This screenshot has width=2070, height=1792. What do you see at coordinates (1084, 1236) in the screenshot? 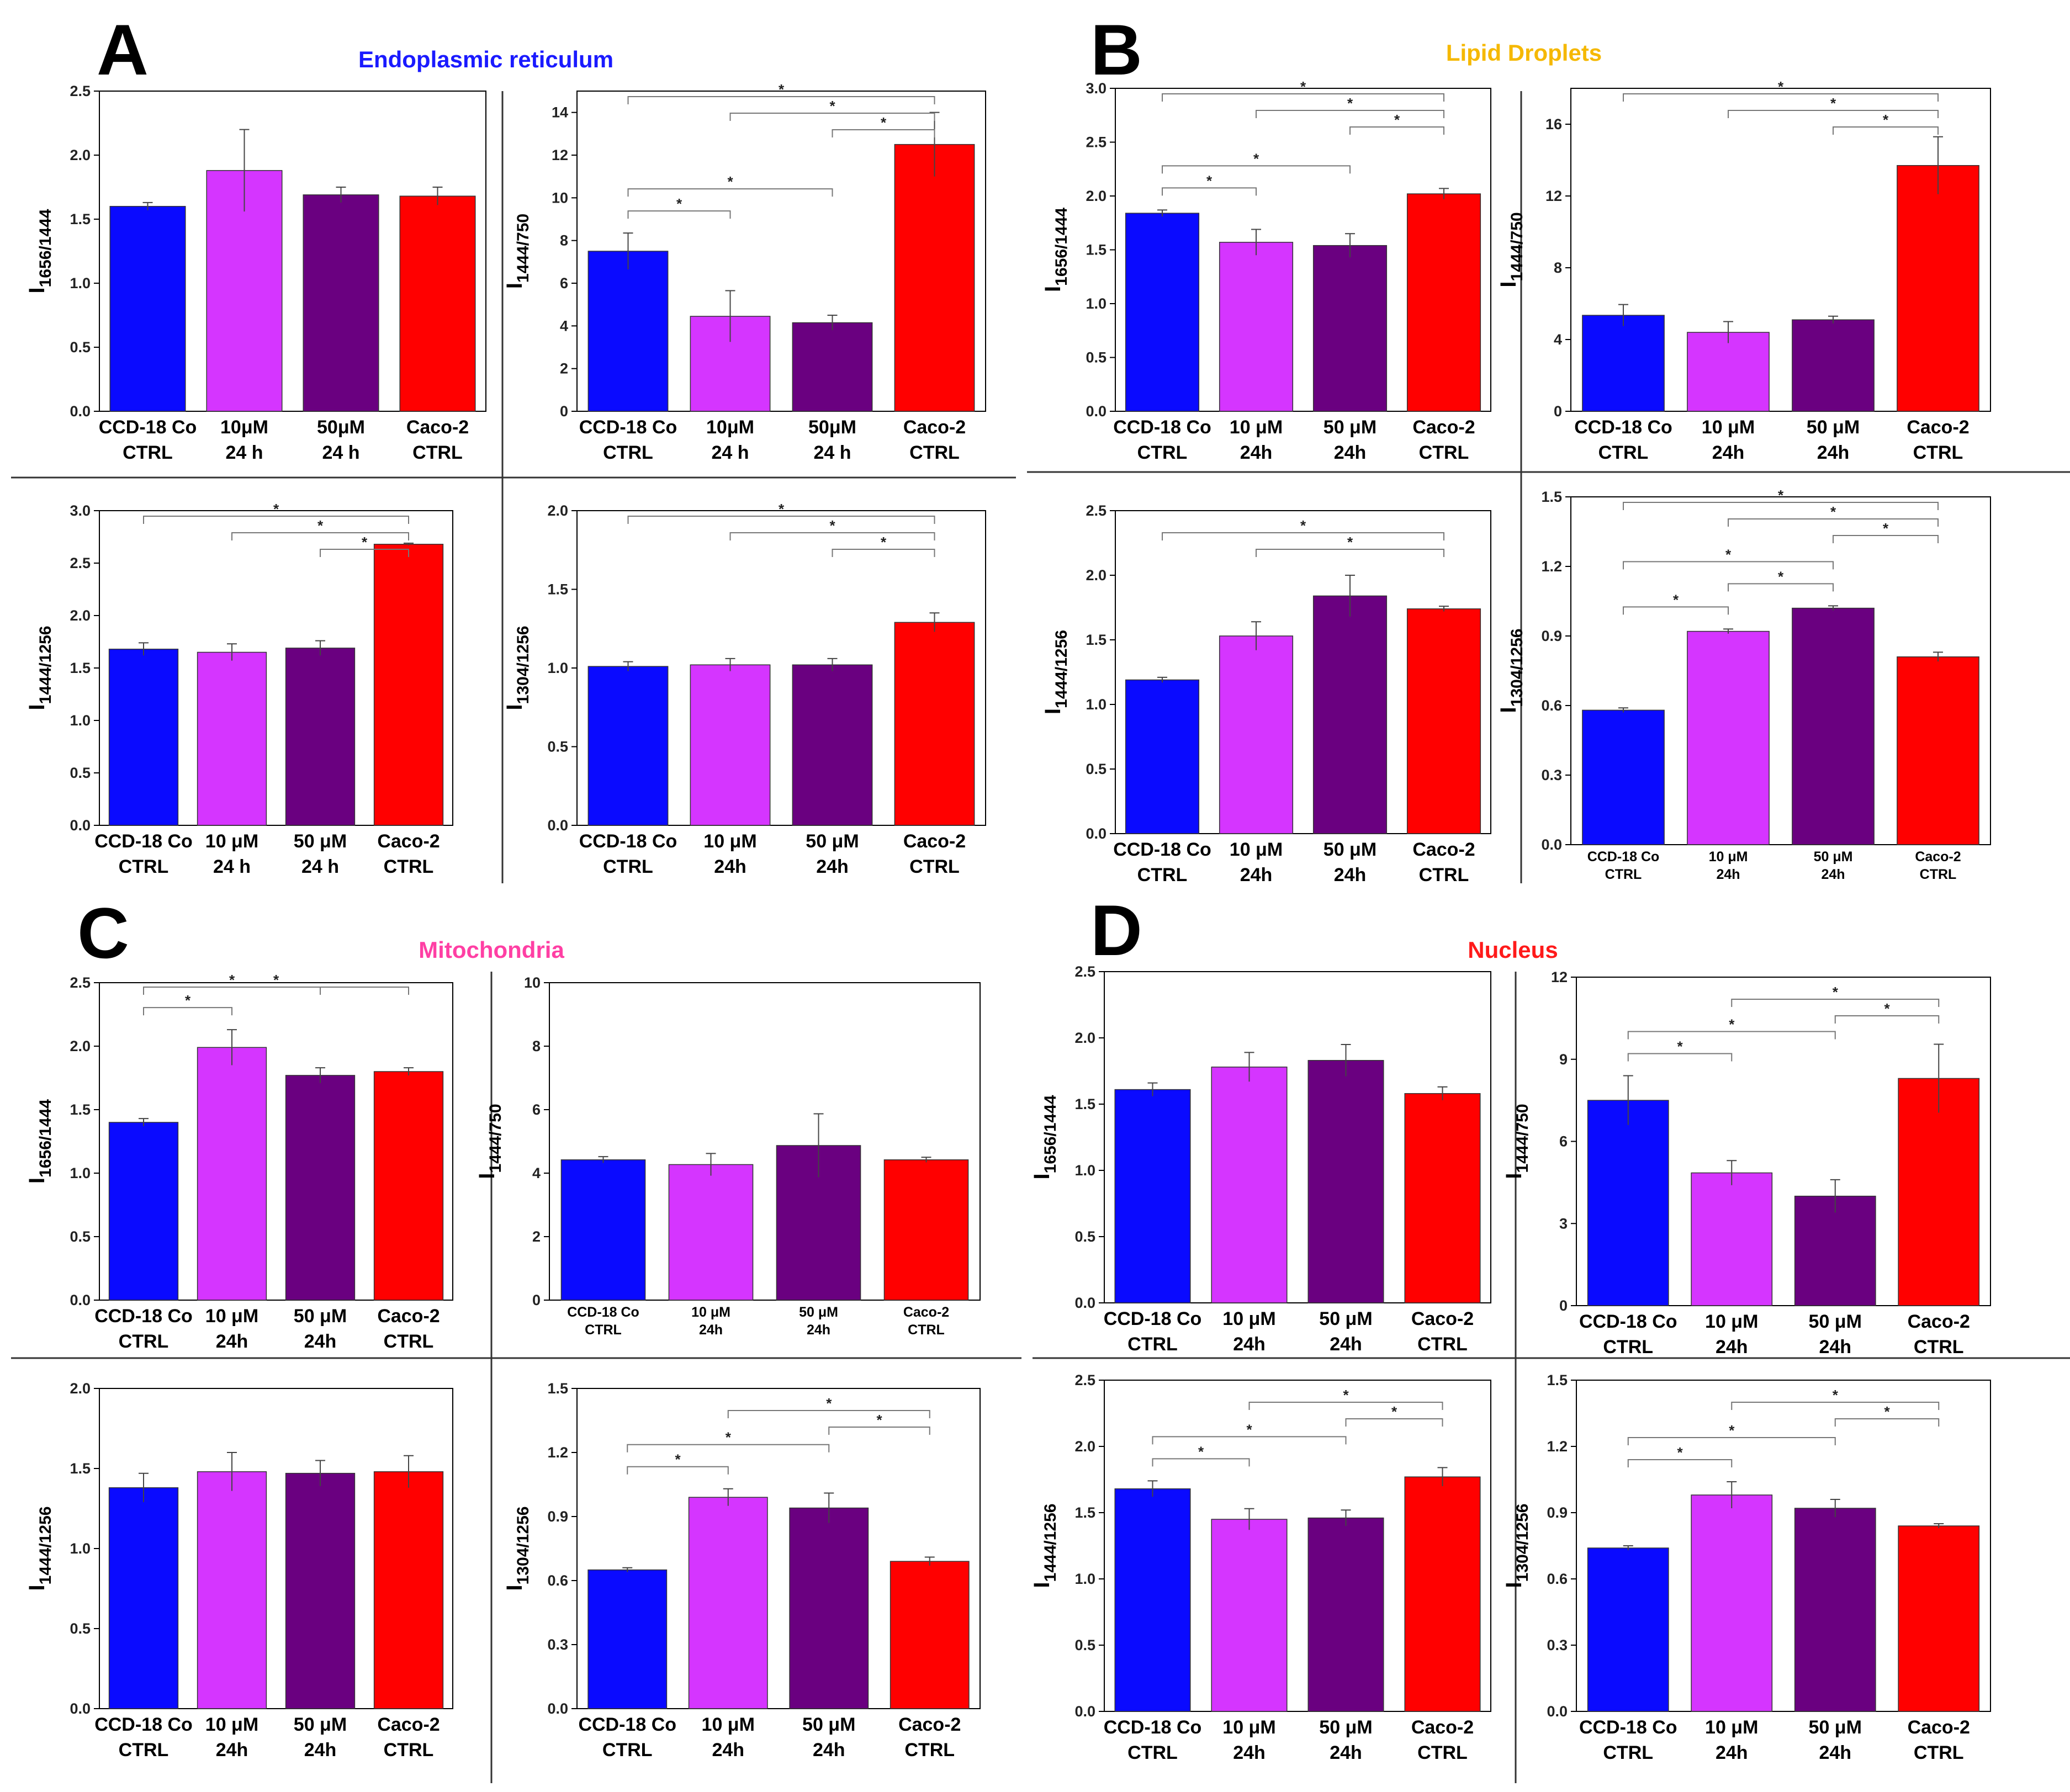
I see `y-tick-label-d1: 0.5` at bounding box center [1084, 1236].